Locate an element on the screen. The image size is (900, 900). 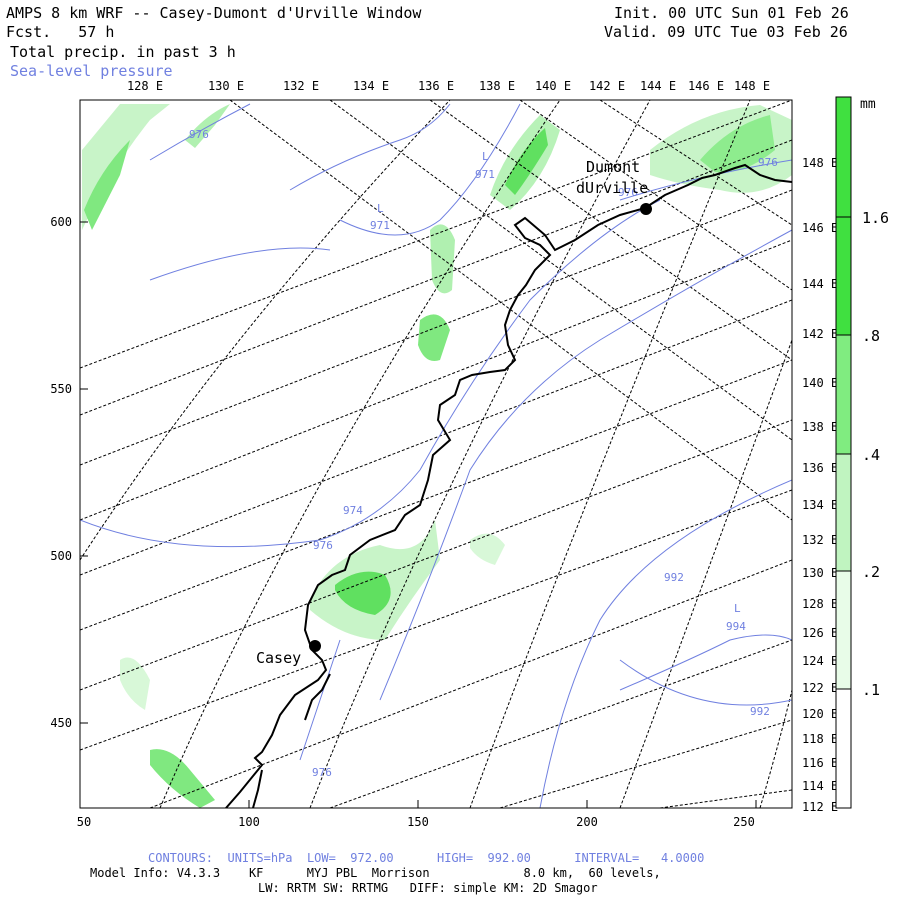
lon-label: 142 E is located at coordinates (820, 334).